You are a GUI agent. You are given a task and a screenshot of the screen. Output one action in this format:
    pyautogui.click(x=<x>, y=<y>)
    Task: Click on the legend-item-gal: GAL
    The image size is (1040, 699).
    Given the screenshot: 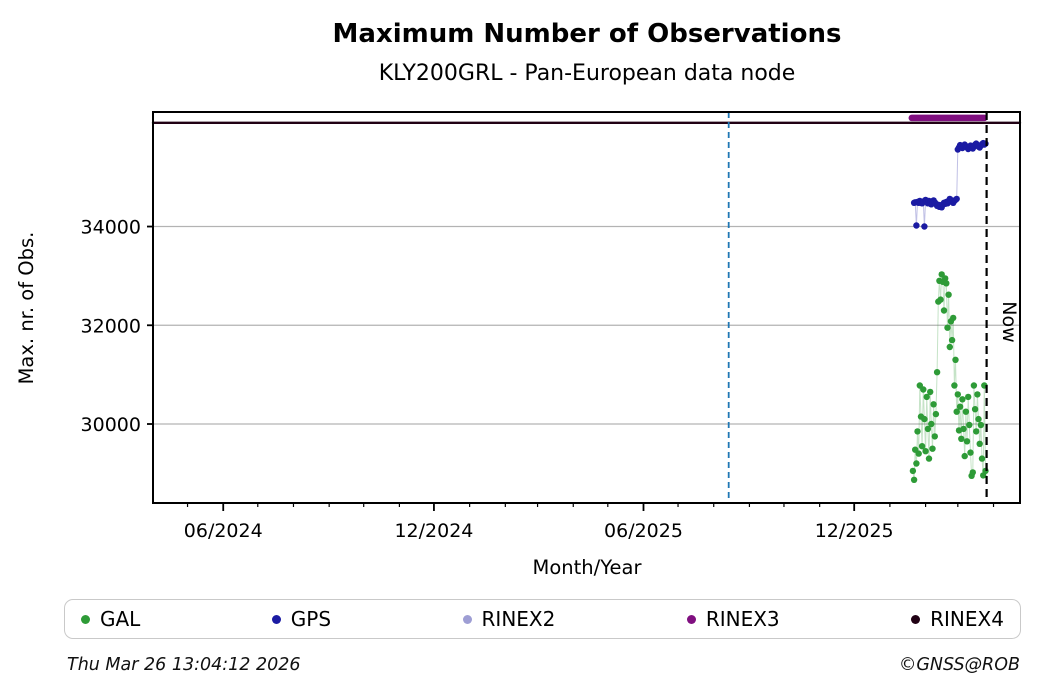 What is the action you would take?
    pyautogui.click(x=110, y=619)
    